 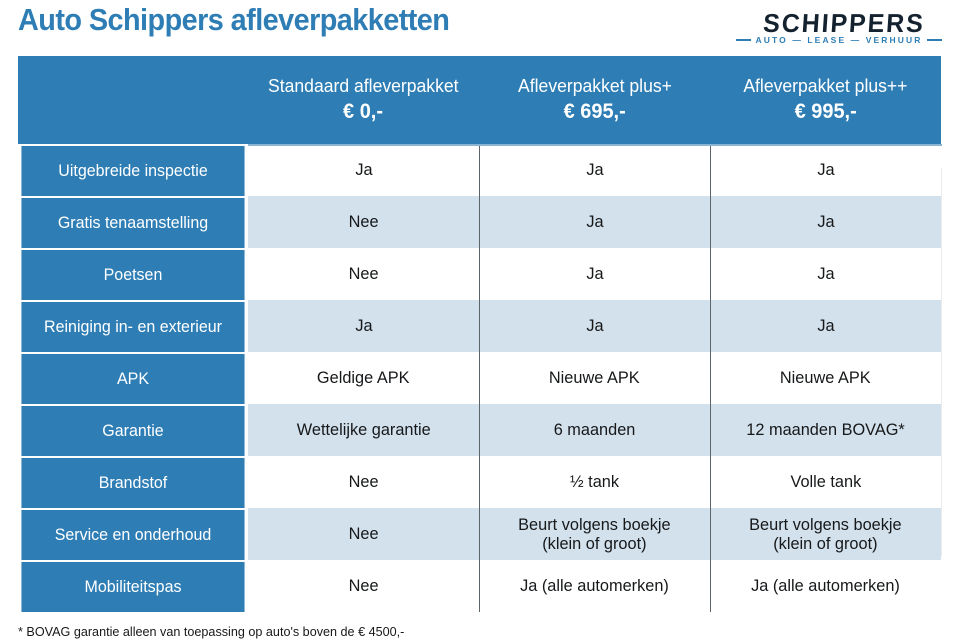 I want to click on column-2-name: Afleverpakket plus+, so click(x=594, y=86).